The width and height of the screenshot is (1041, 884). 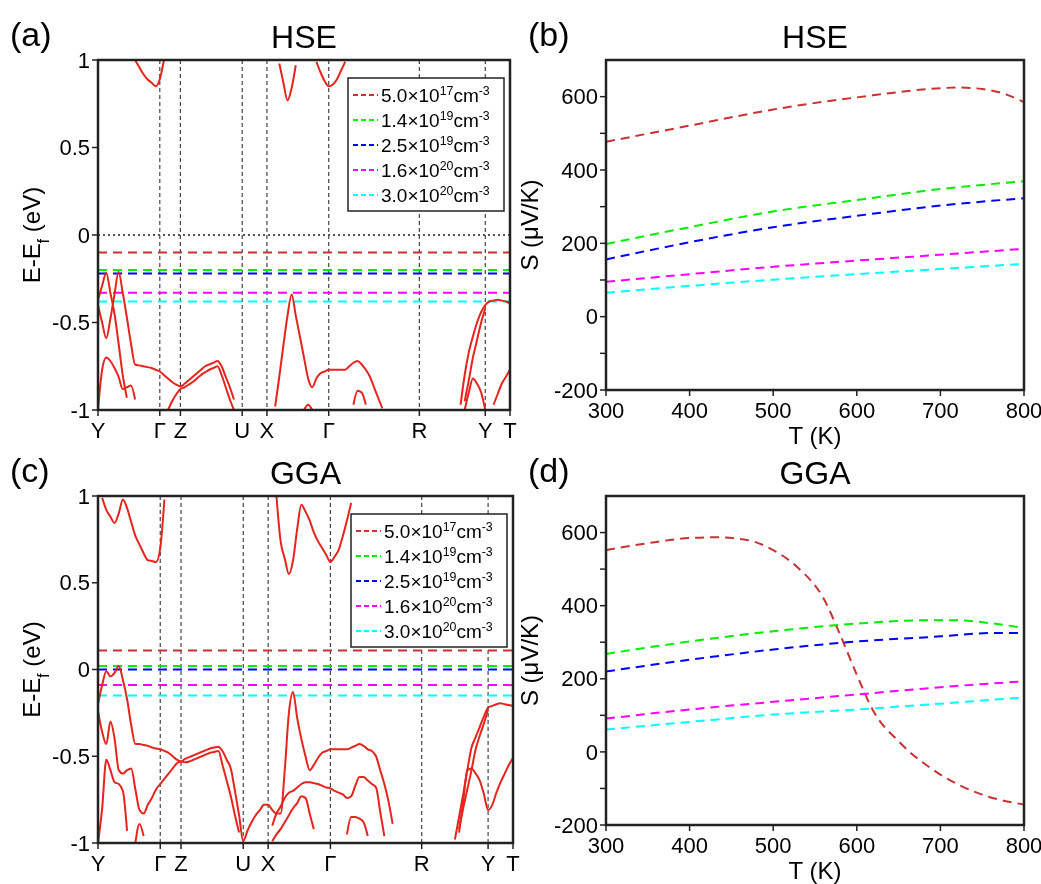 What do you see at coordinates (549, 34) in the screenshot?
I see `text: (b)` at bounding box center [549, 34].